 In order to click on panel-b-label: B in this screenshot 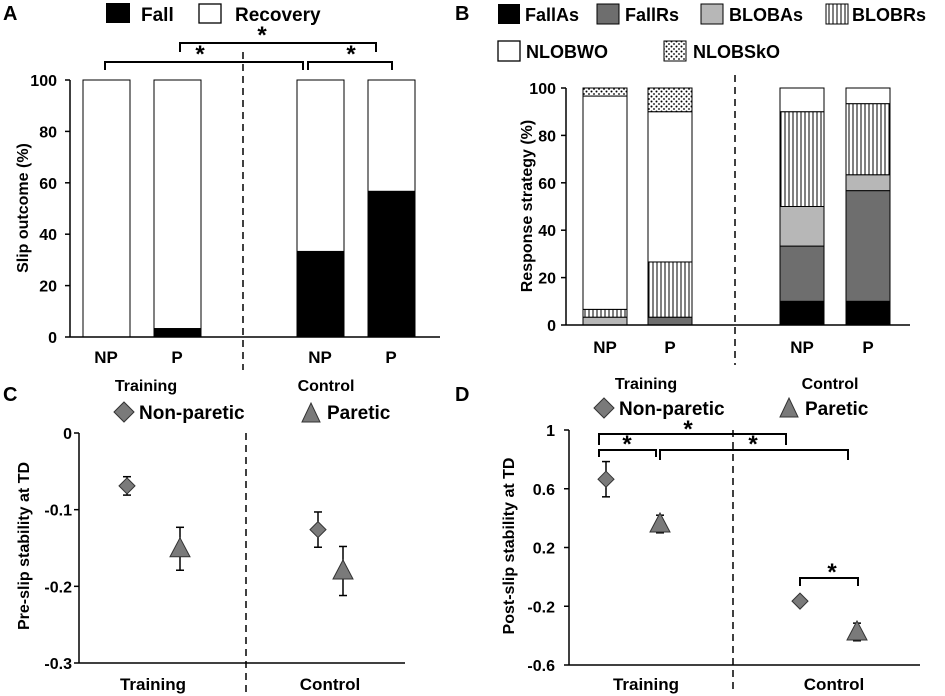, I will do `click(462, 14)`.